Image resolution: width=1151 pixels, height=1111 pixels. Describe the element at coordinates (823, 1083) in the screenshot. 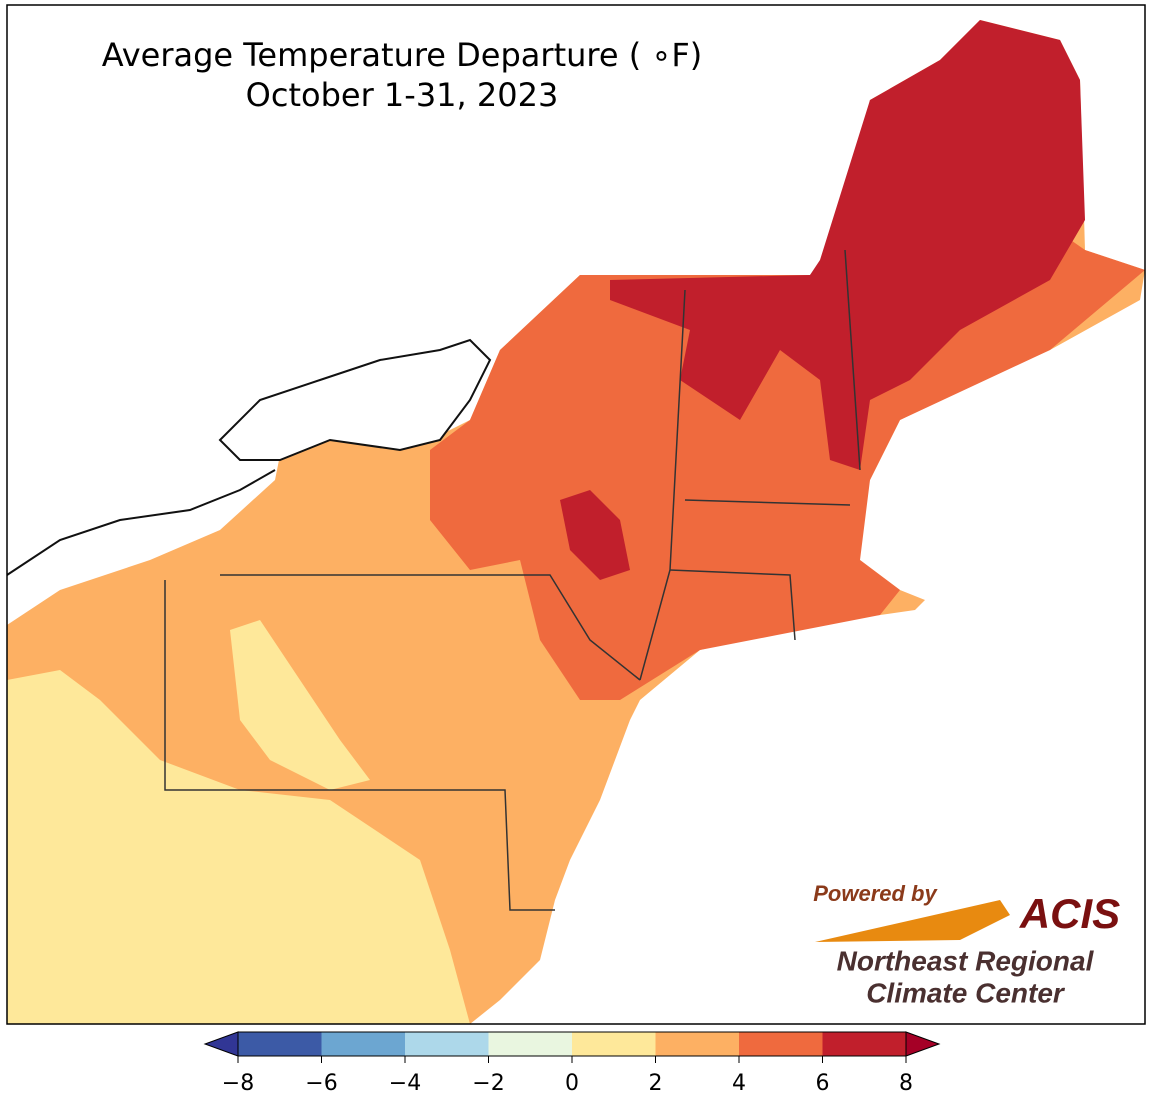

I see `colorbar-tick-label: 6` at that location.